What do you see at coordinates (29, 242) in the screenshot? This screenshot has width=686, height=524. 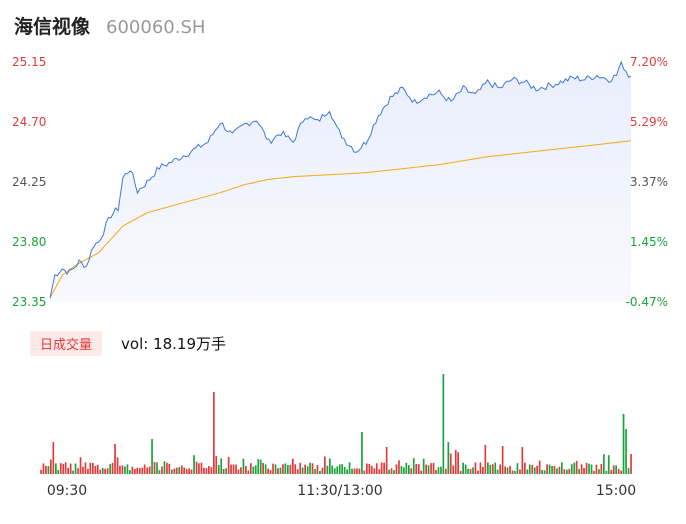 I see `y-tick-left: 23.80` at bounding box center [29, 242].